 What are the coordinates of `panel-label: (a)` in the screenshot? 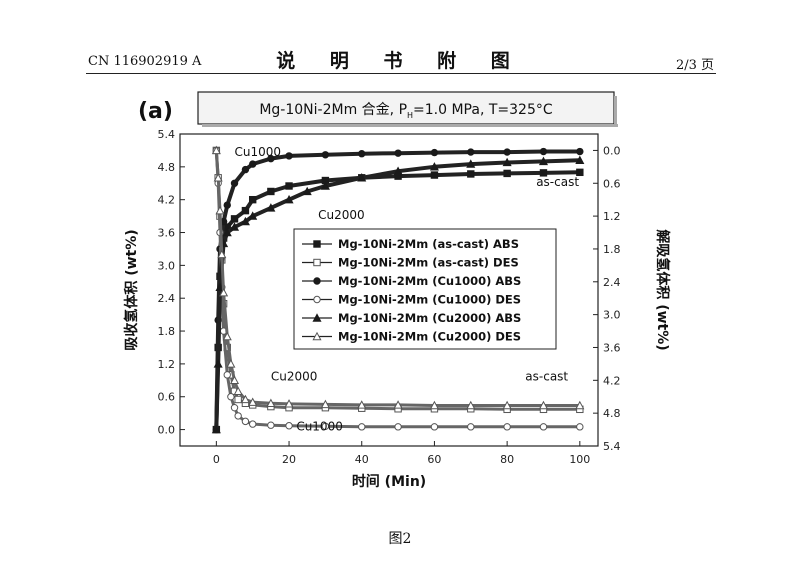 It's located at (155, 111).